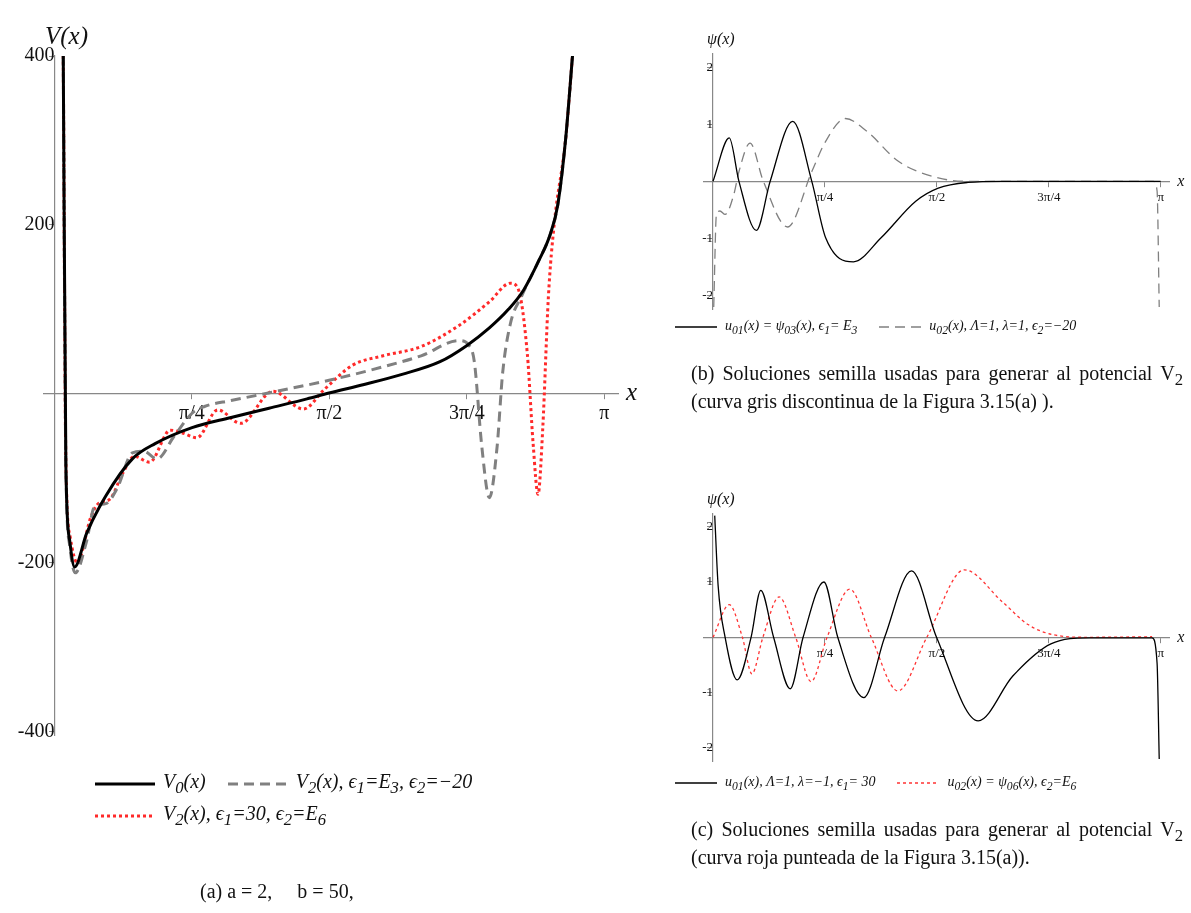  Describe the element at coordinates (36, 729) in the screenshot. I see `y-tick-label: -400` at that location.